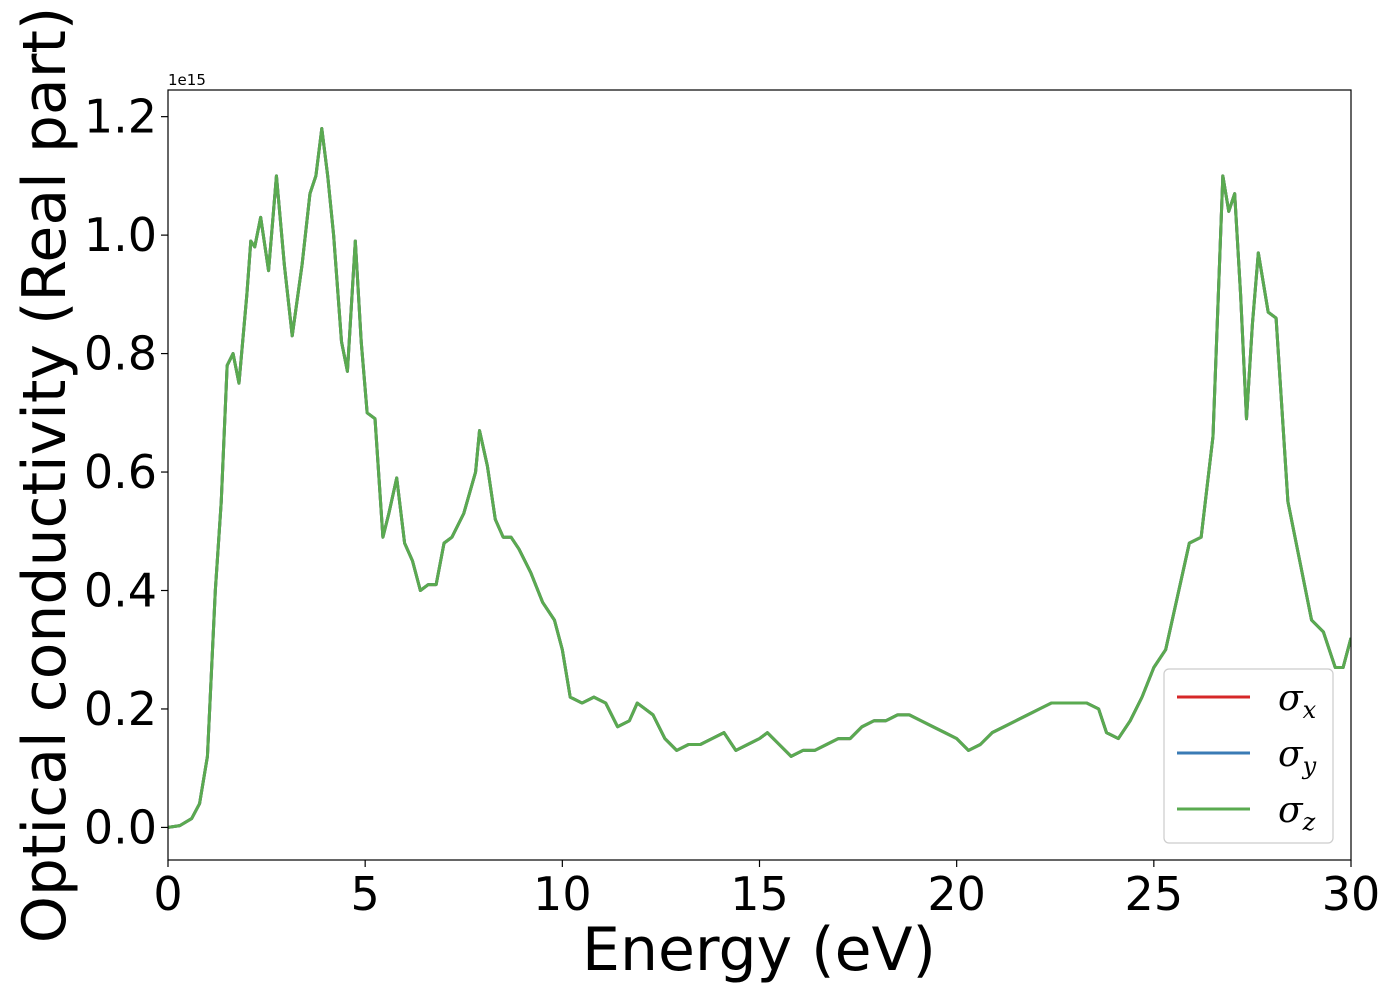 The image size is (1400, 1000). I want to click on legend-label-y: σy, so click(1297, 757).